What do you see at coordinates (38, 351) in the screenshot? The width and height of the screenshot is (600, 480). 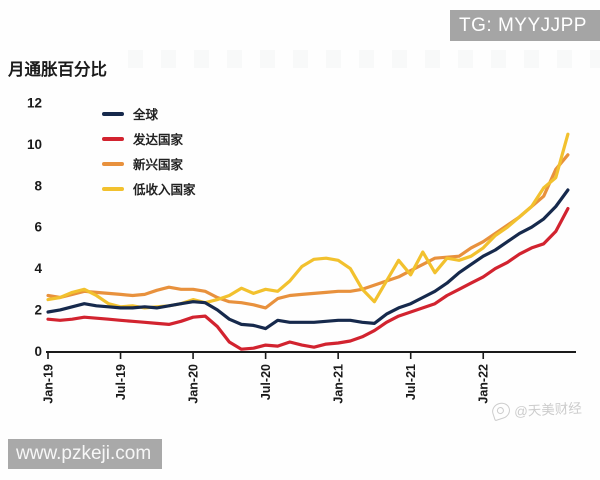 I see `y-tick-label: 0` at bounding box center [38, 351].